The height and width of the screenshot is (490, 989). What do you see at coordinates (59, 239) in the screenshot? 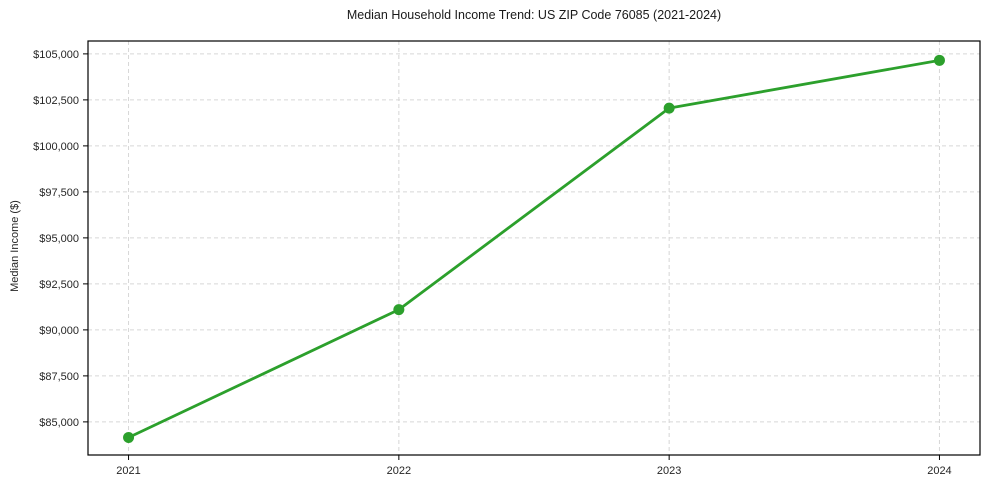
I see `y-tick-label: $95,000` at bounding box center [59, 239].